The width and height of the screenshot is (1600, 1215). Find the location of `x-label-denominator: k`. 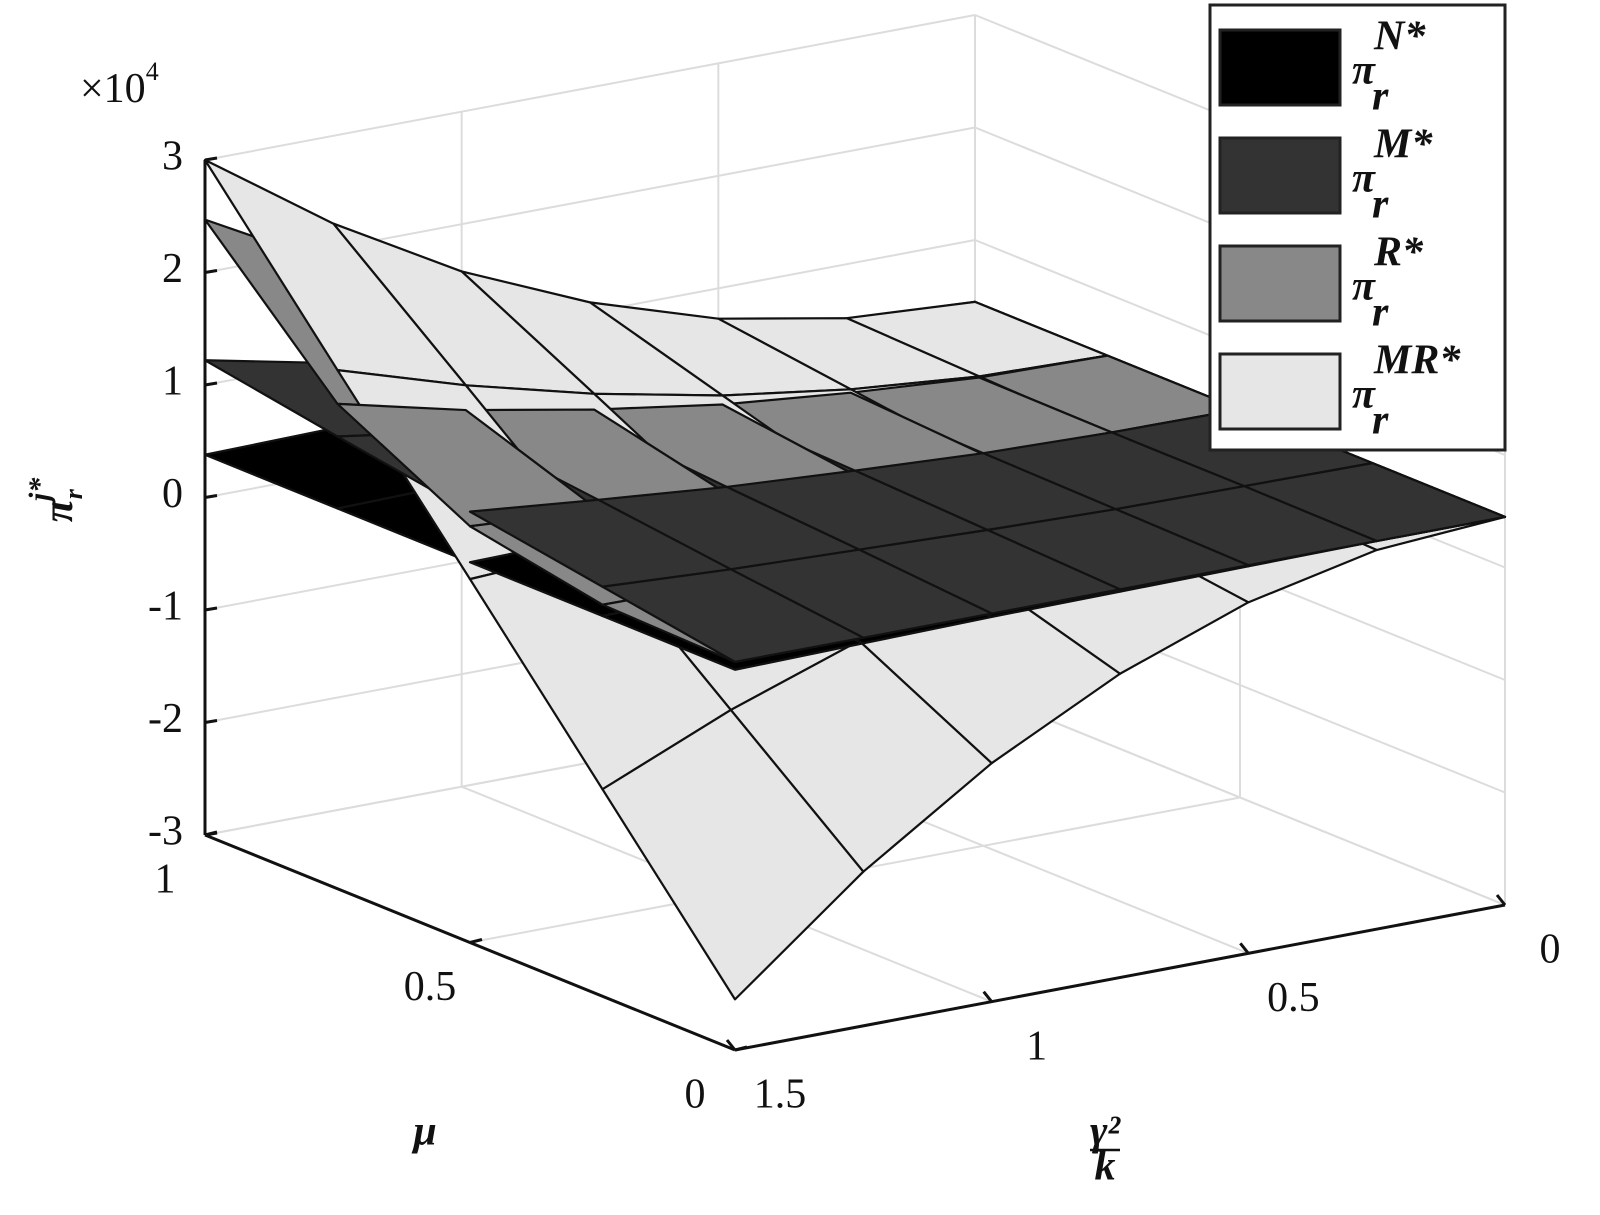

x-label-denominator: k is located at coordinates (1105, 1167).